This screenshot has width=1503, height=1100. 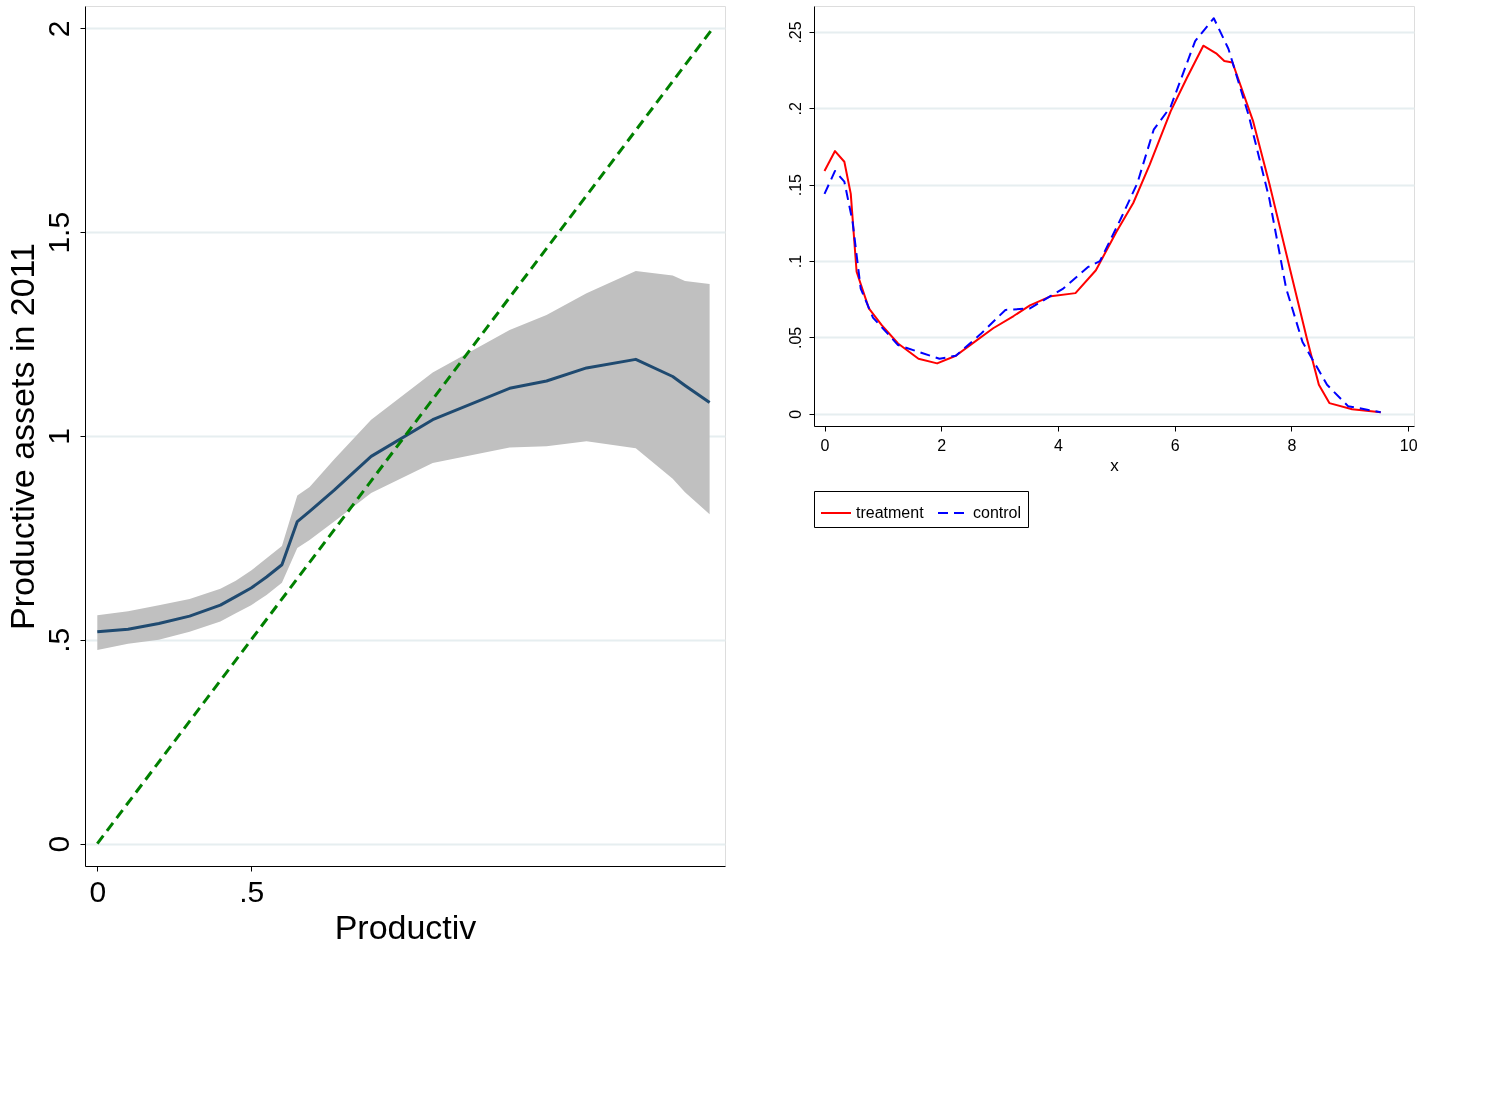 I want to click on y-tick-label: 2, so click(x=58, y=29).